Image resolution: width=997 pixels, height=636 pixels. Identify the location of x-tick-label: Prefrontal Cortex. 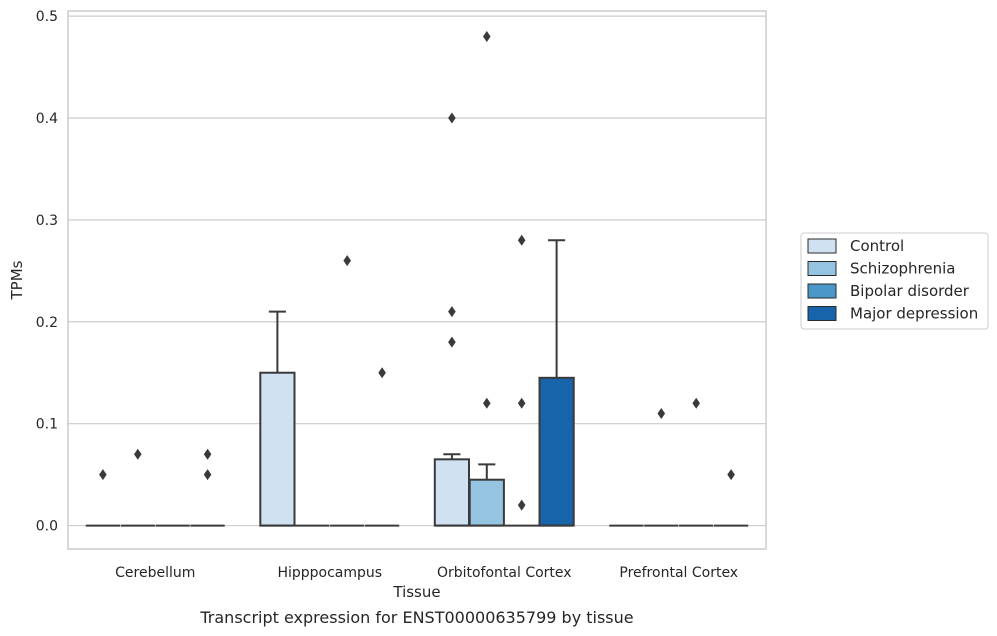
(678, 573).